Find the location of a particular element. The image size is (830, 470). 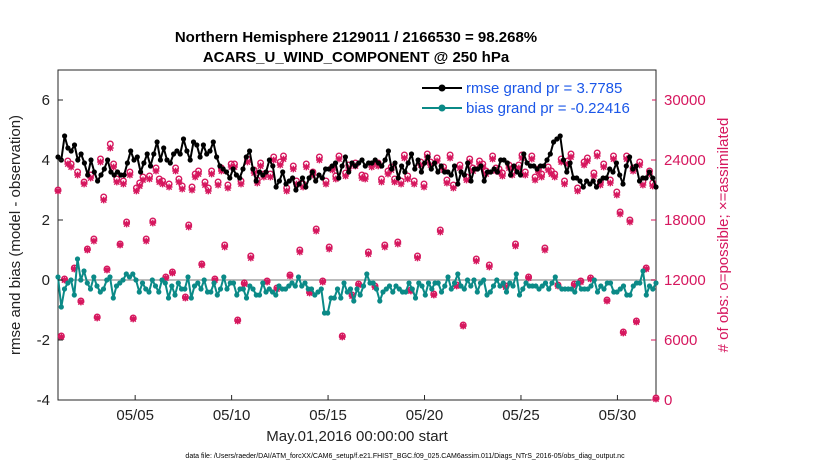

y-tick-label: 6 is located at coordinates (46, 100).